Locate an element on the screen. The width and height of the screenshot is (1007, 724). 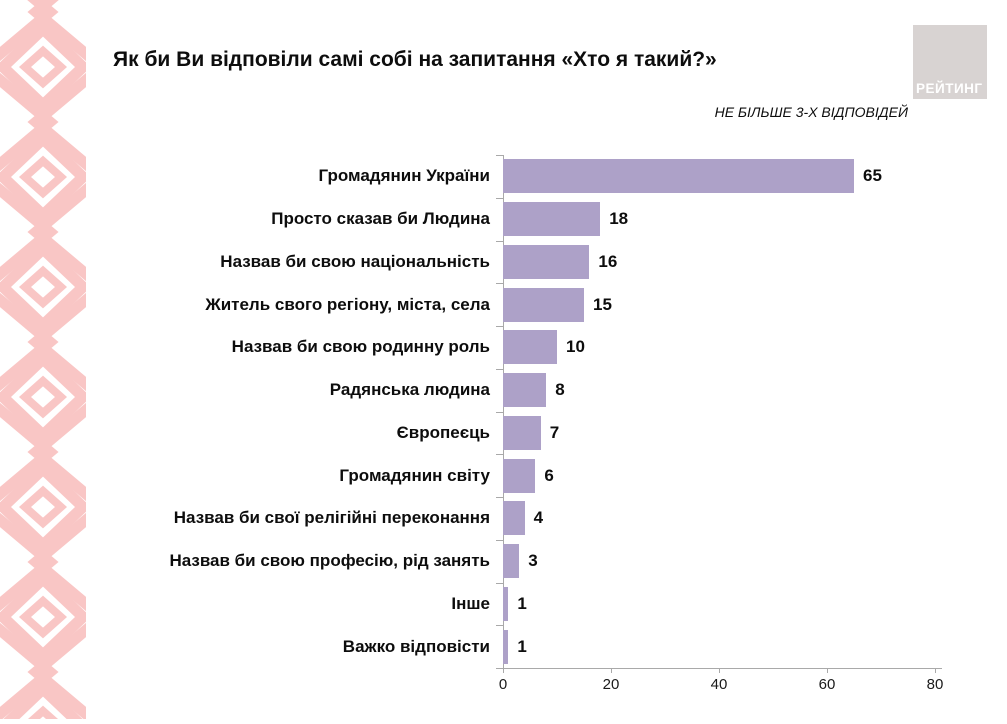
bar-value: 8 is located at coordinates (560, 390).